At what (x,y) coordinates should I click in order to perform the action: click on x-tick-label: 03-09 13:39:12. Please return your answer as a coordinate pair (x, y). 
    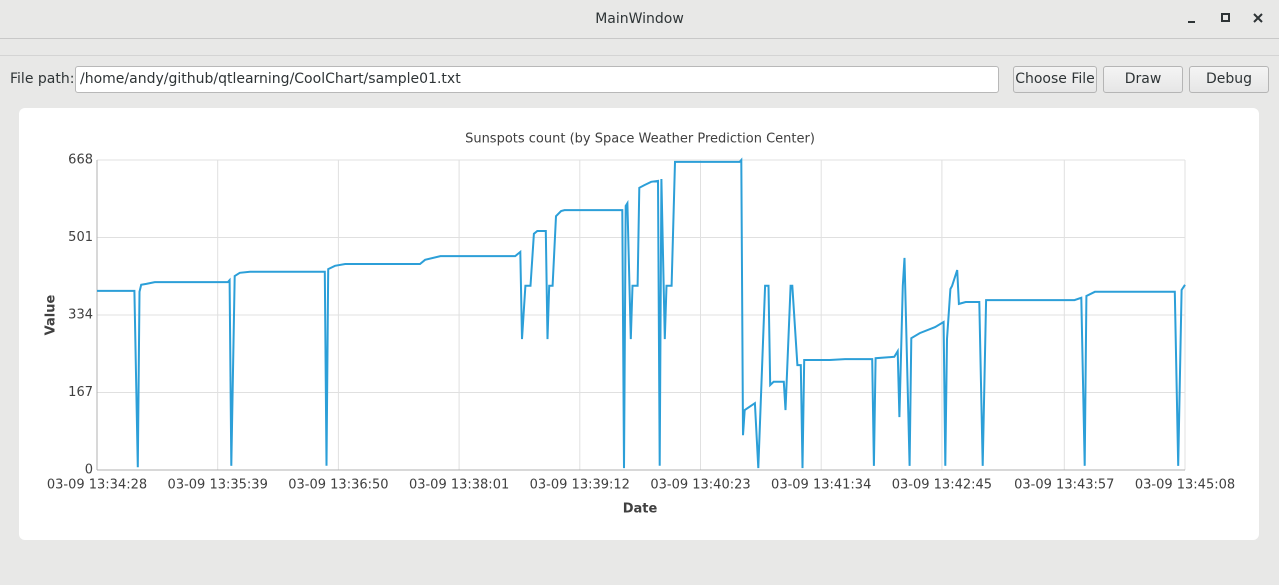
    Looking at the image, I should click on (580, 485).